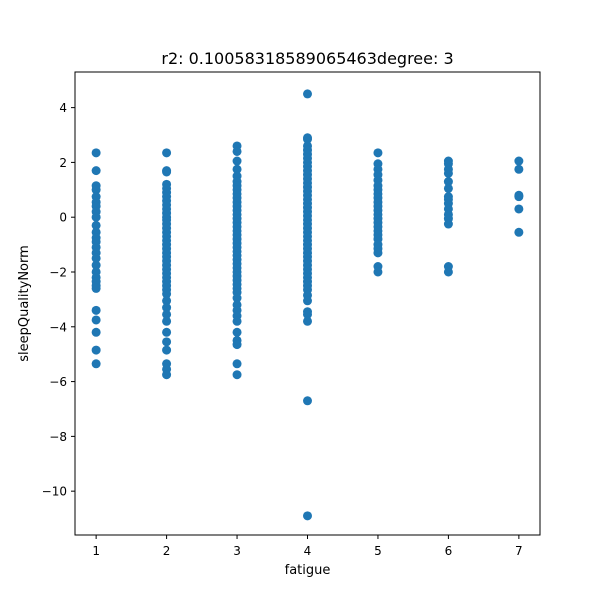 The width and height of the screenshot is (600, 605). I want to click on x-tick-label: 7, so click(519, 551).